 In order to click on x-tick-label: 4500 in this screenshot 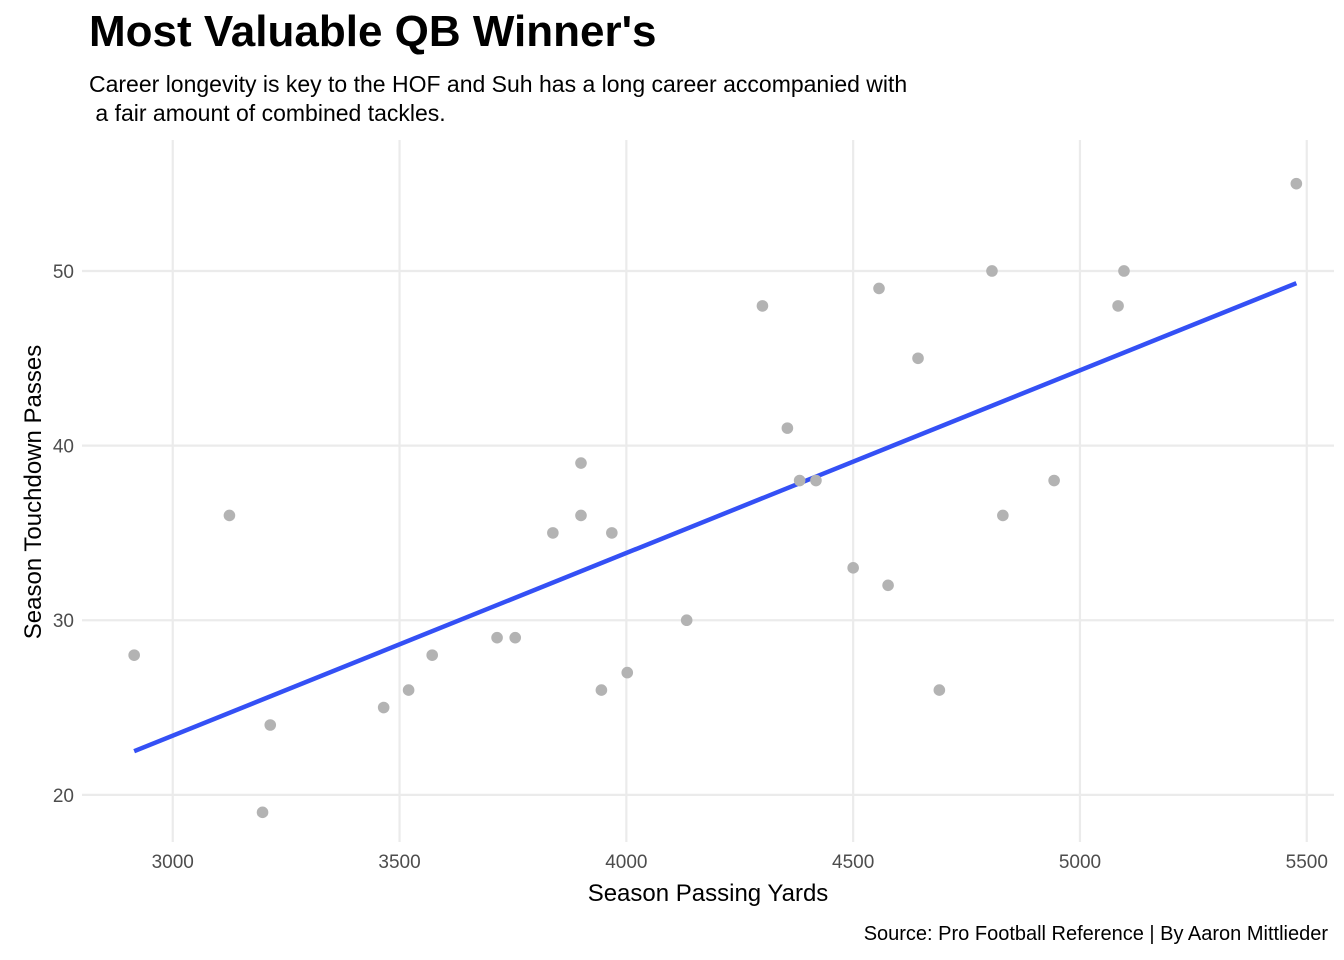, I will do `click(853, 862)`.